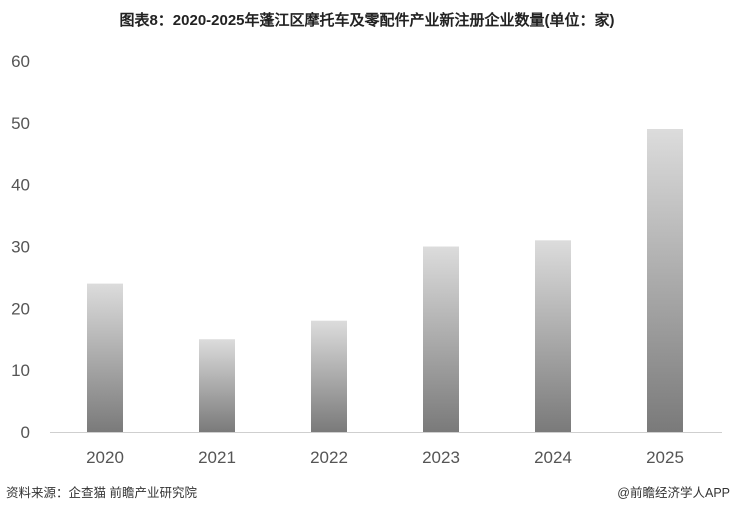  What do you see at coordinates (105, 357) in the screenshot?
I see `bar-2020` at bounding box center [105, 357].